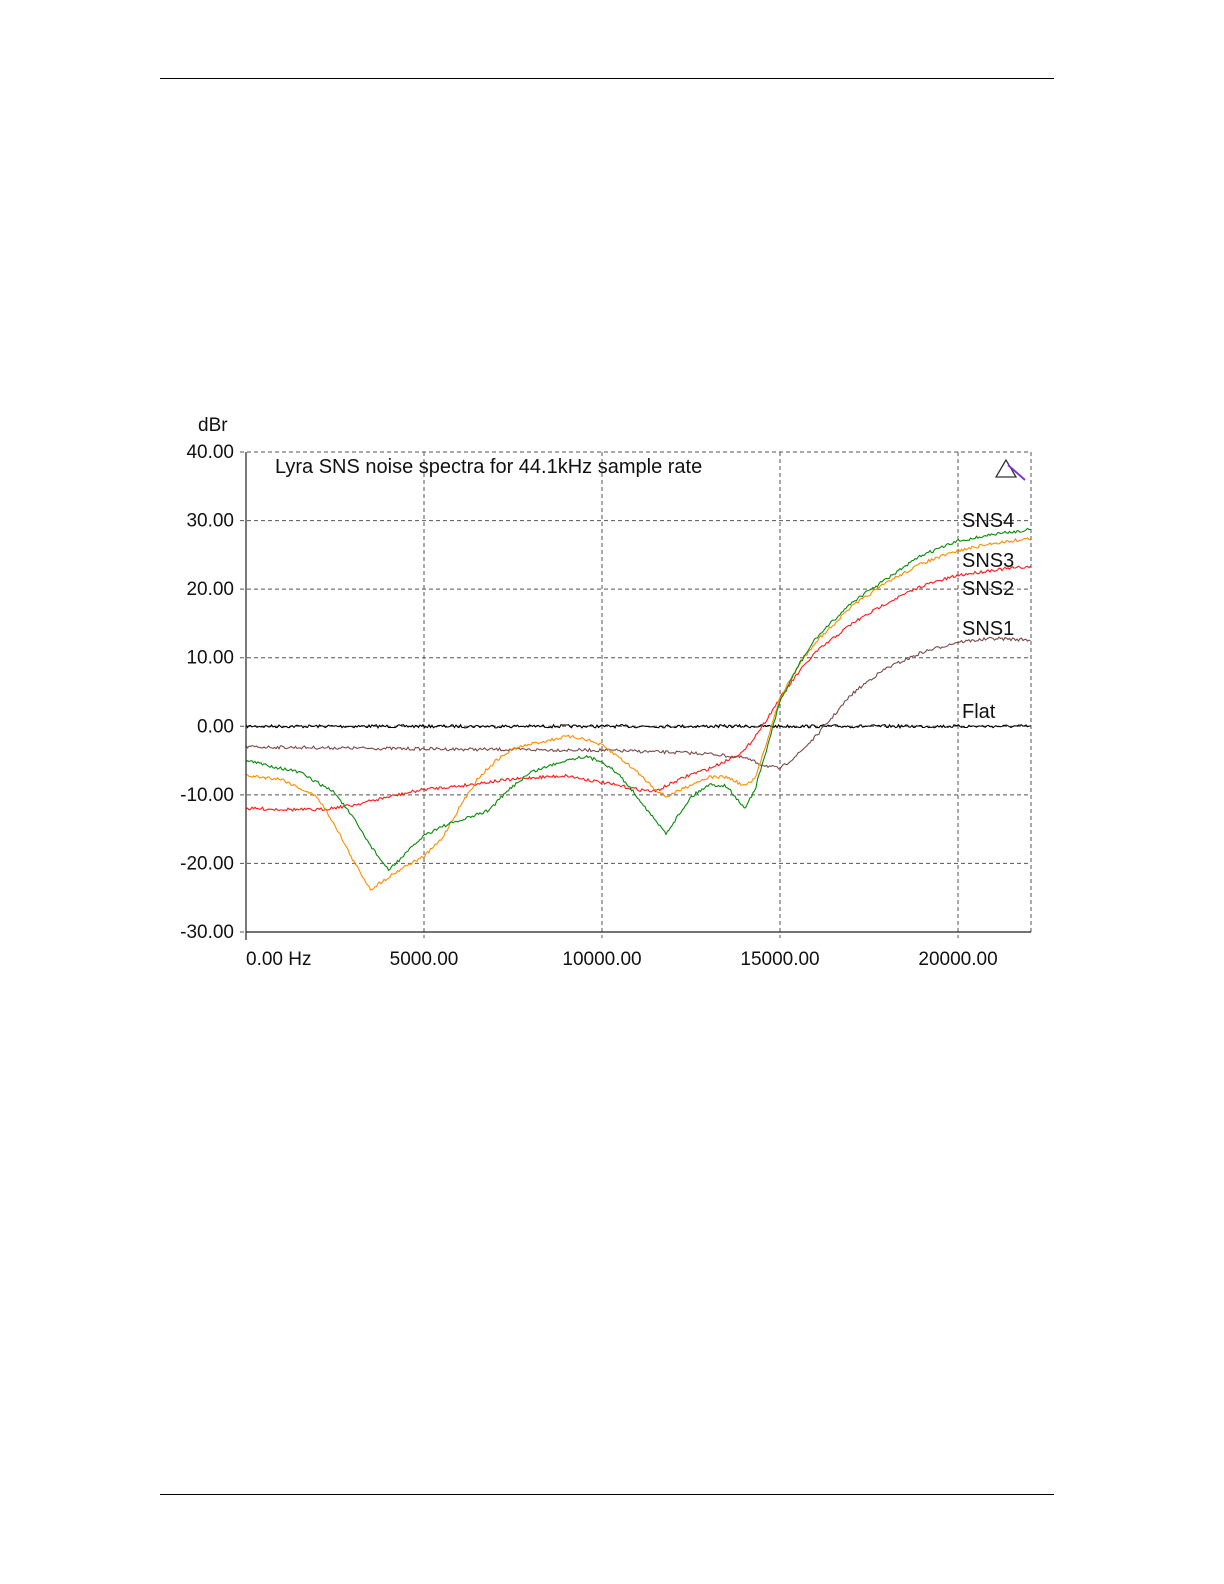  What do you see at coordinates (424, 959) in the screenshot?
I see `x-tick-label: 5000.00` at bounding box center [424, 959].